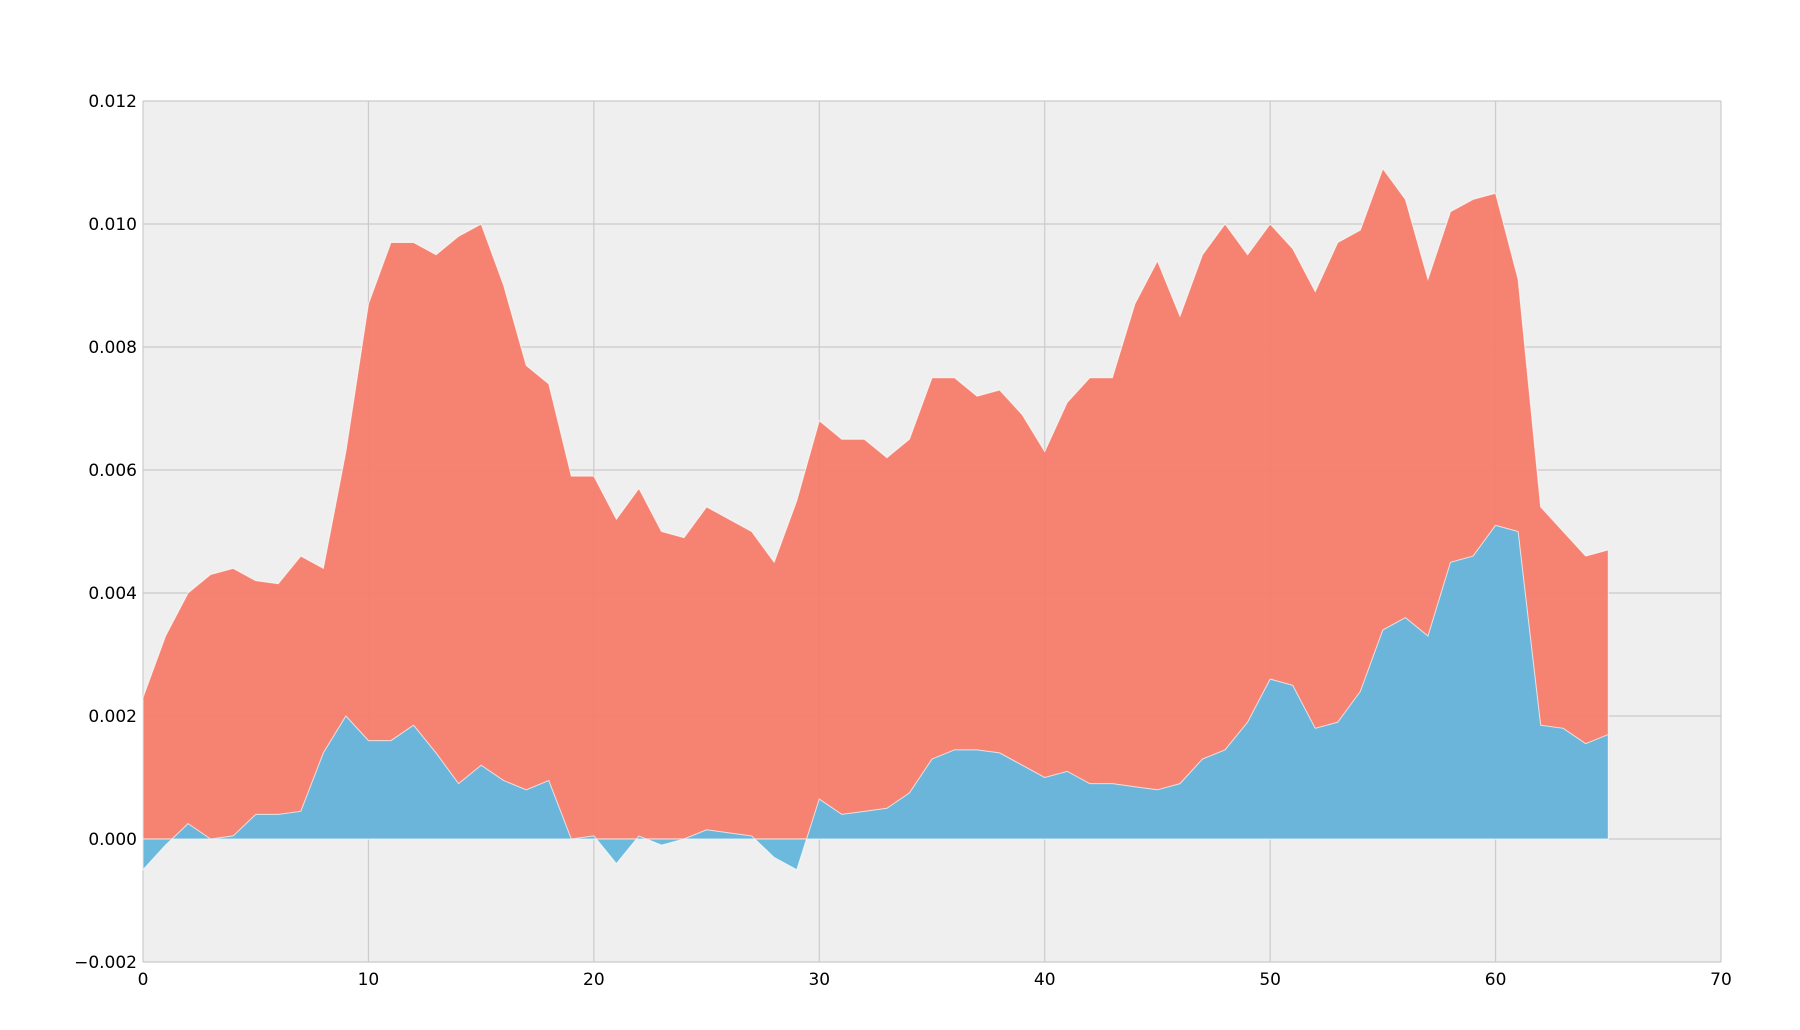  Describe the element at coordinates (369, 980) in the screenshot. I see `x-tick-label: 10` at that location.